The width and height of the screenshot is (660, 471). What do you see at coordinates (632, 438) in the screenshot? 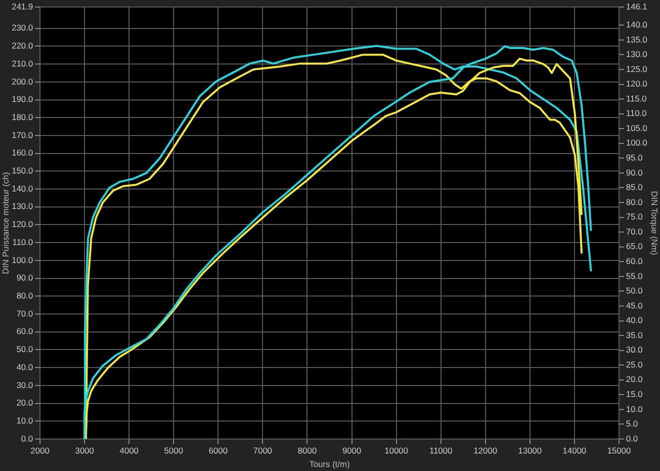
I see `y2-tick-label: 0.0` at bounding box center [632, 438].